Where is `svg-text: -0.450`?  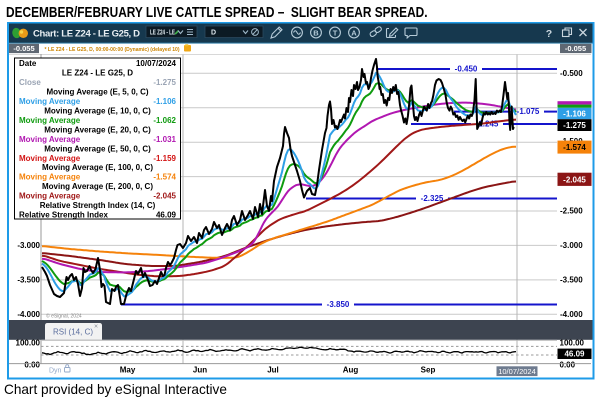 svg-text: -0.450 is located at coordinates (466, 69).